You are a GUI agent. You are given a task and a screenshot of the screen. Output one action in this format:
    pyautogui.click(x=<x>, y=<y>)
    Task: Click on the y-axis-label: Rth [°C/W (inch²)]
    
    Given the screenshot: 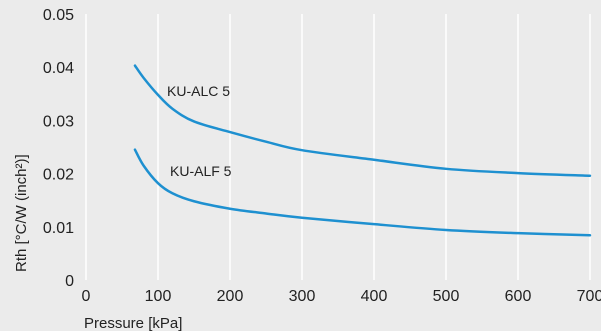 What is the action you would take?
    pyautogui.click(x=21, y=213)
    